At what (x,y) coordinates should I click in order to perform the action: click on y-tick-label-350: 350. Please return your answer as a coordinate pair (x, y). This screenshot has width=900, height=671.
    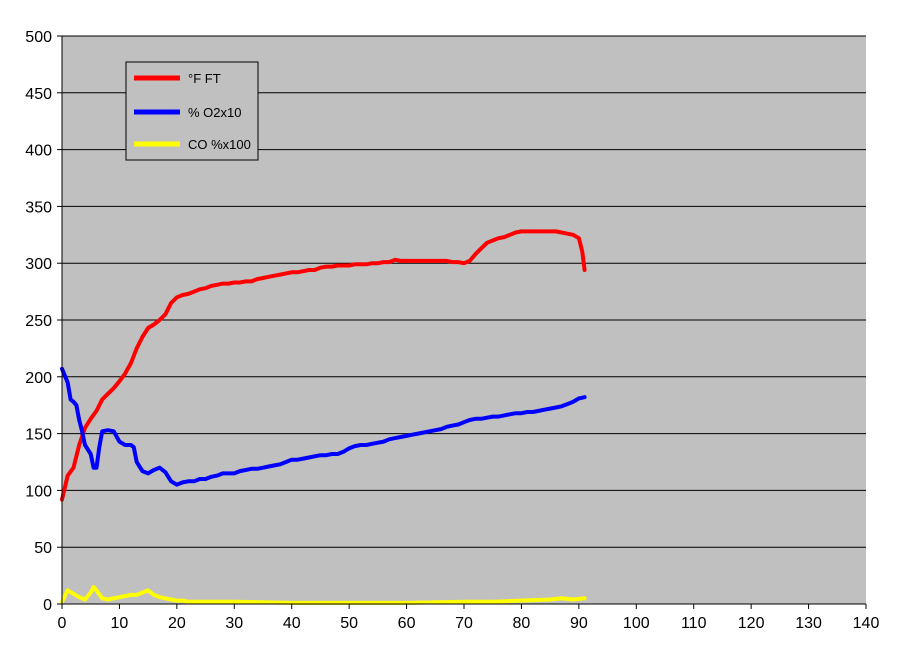
    Looking at the image, I should click on (38, 207).